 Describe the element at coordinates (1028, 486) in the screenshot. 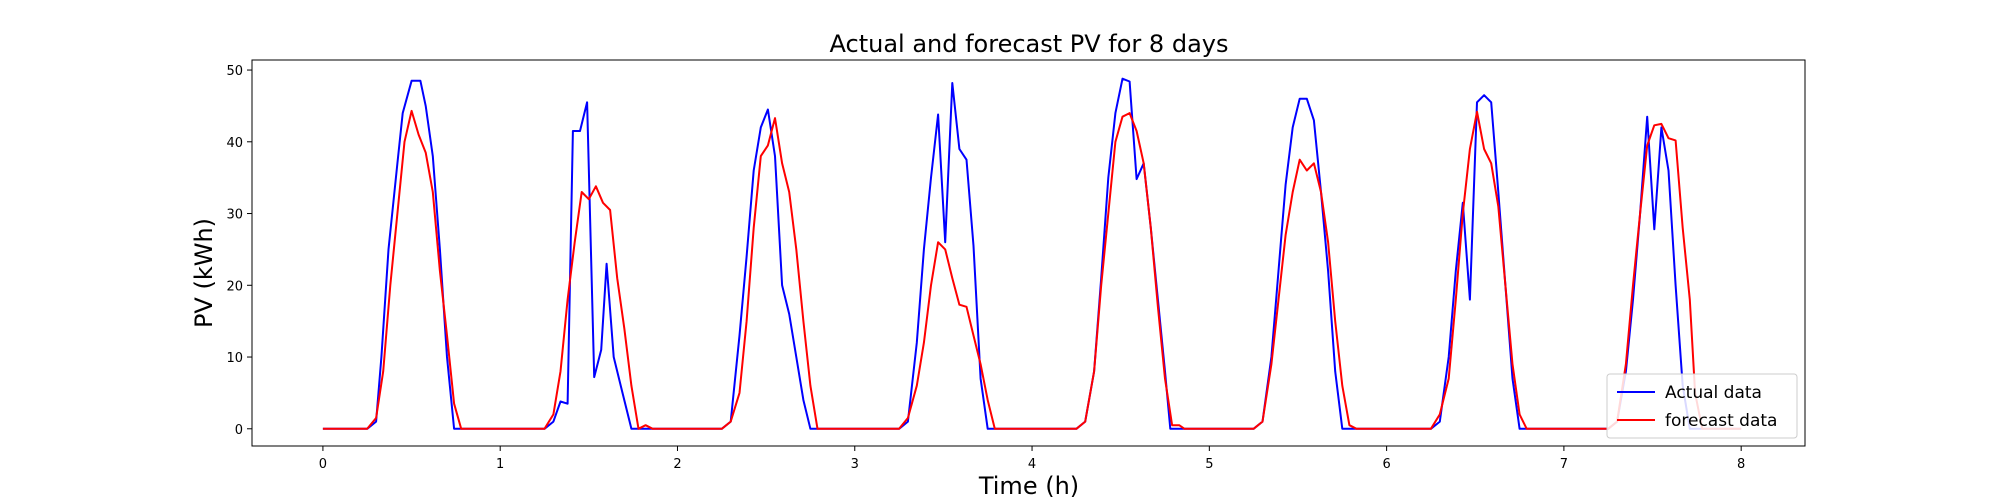

I see `x-axis-title: Time (h)` at that location.